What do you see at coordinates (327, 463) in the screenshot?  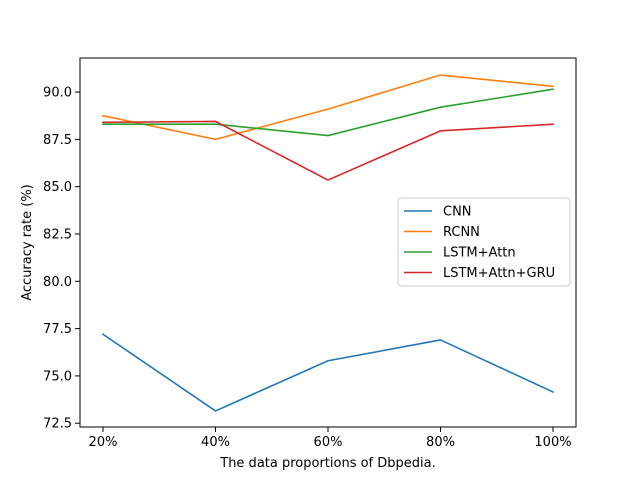 I see `x-axis-label: The data proportions of Dbpedia.` at bounding box center [327, 463].